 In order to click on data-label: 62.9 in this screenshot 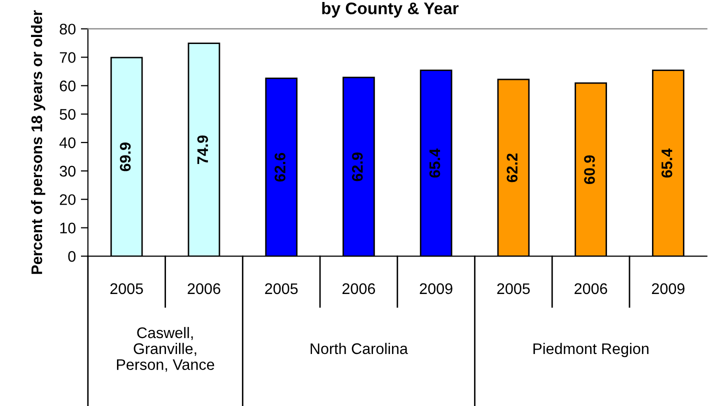, I will do `click(357, 167)`.